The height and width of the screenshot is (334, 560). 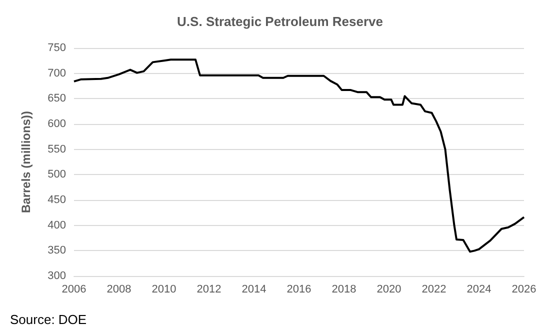 What do you see at coordinates (57, 149) in the screenshot?
I see `y-tick-label: 550` at bounding box center [57, 149].